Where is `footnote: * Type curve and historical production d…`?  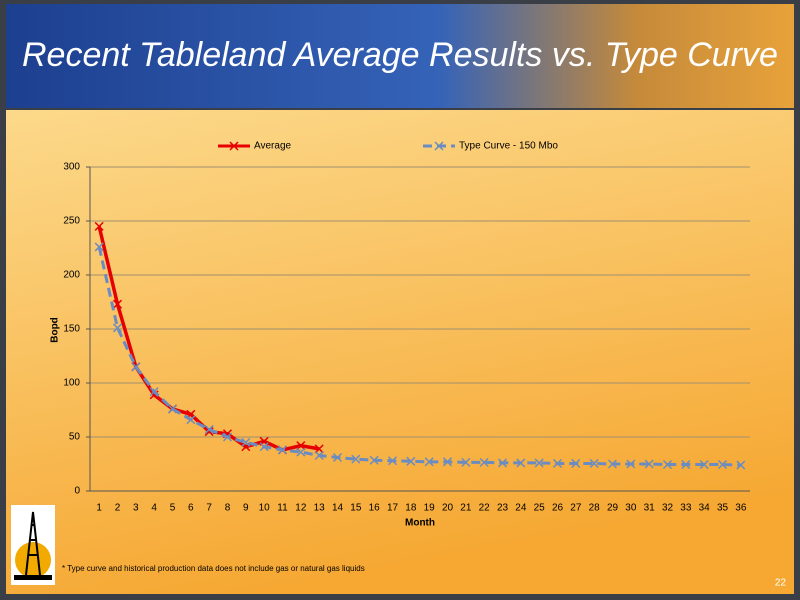
footnote: * Type curve and historical production d… is located at coordinates (213, 568).